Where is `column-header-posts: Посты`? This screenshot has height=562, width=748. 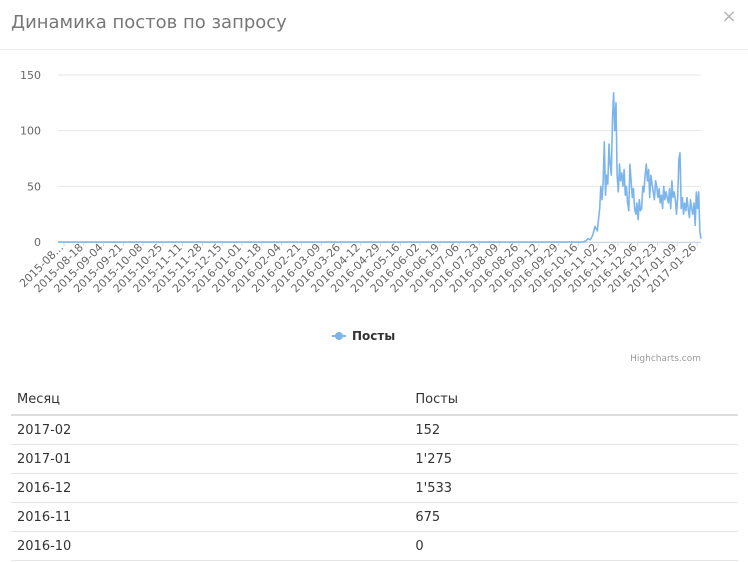
column-header-posts: Посты is located at coordinates (573, 400).